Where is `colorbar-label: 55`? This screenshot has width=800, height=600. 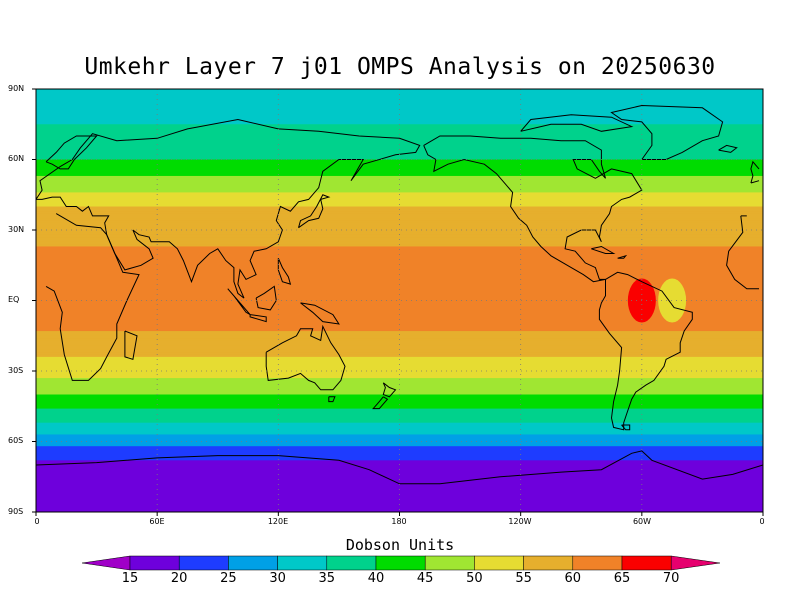
colorbar-label: 55 is located at coordinates (523, 578).